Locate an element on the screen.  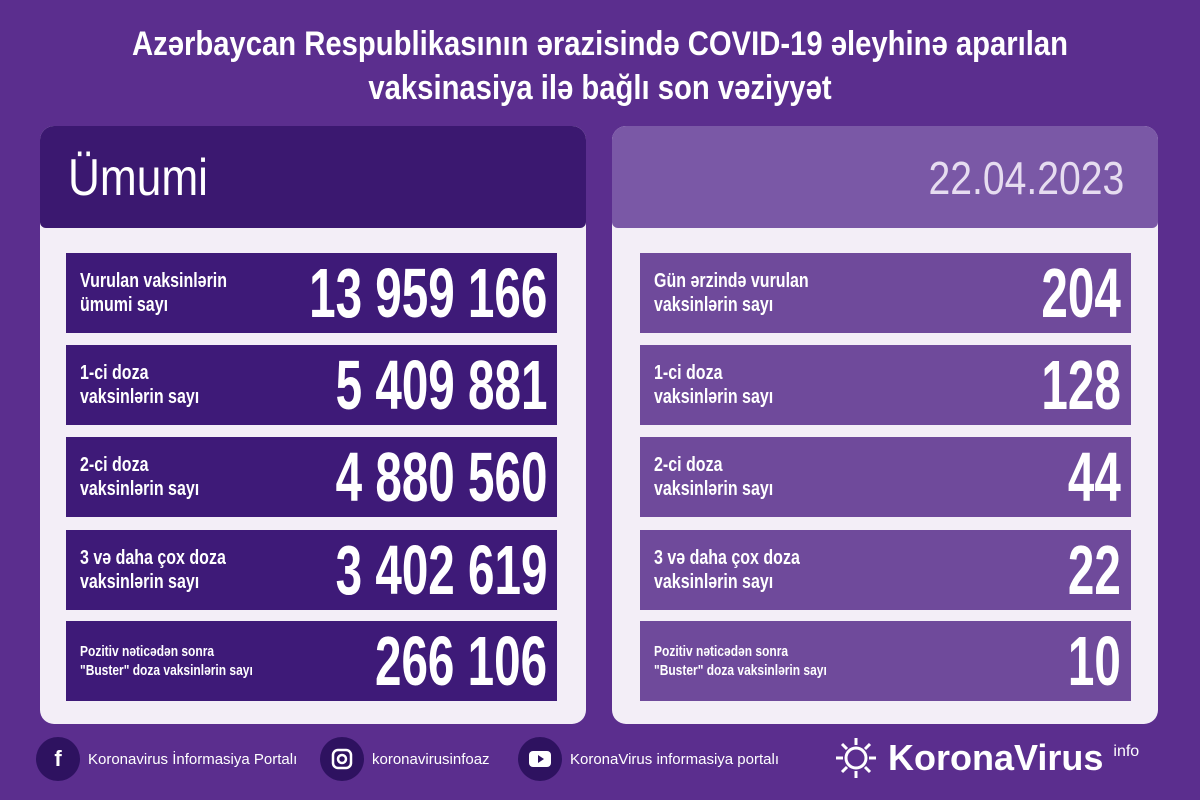
facebook-link: f Koronavirus İnformasiya Portalı is located at coordinates (166, 759).